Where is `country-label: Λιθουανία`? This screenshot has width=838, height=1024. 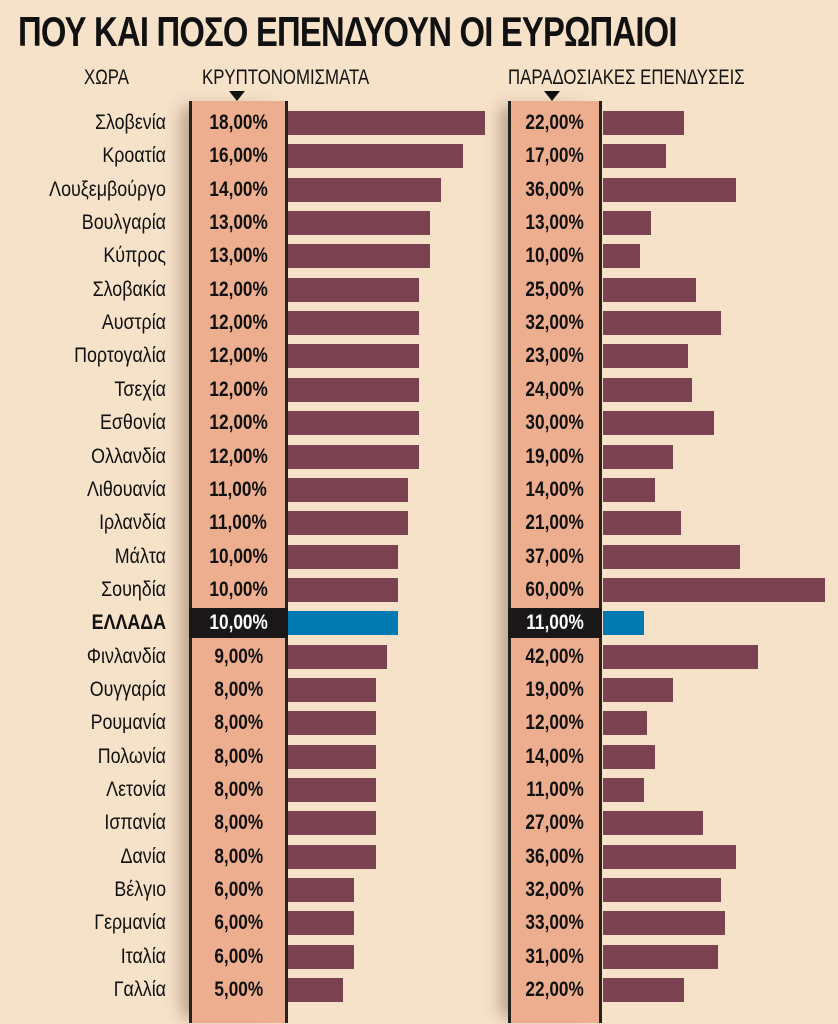
country-label: Λιθουανία is located at coordinates (126, 489).